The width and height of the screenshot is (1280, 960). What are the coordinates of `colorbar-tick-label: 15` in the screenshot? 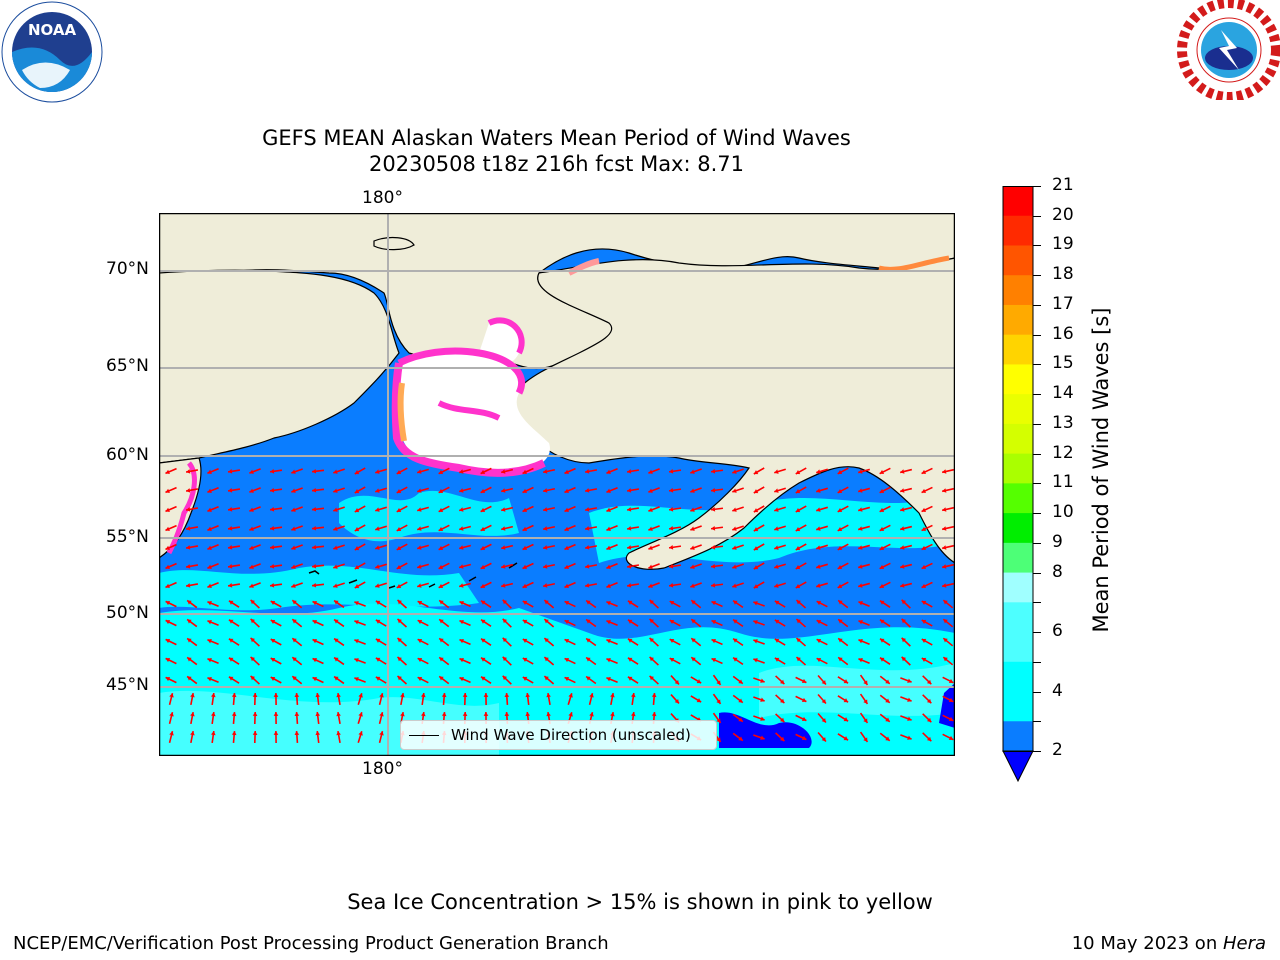 It's located at (1063, 363).